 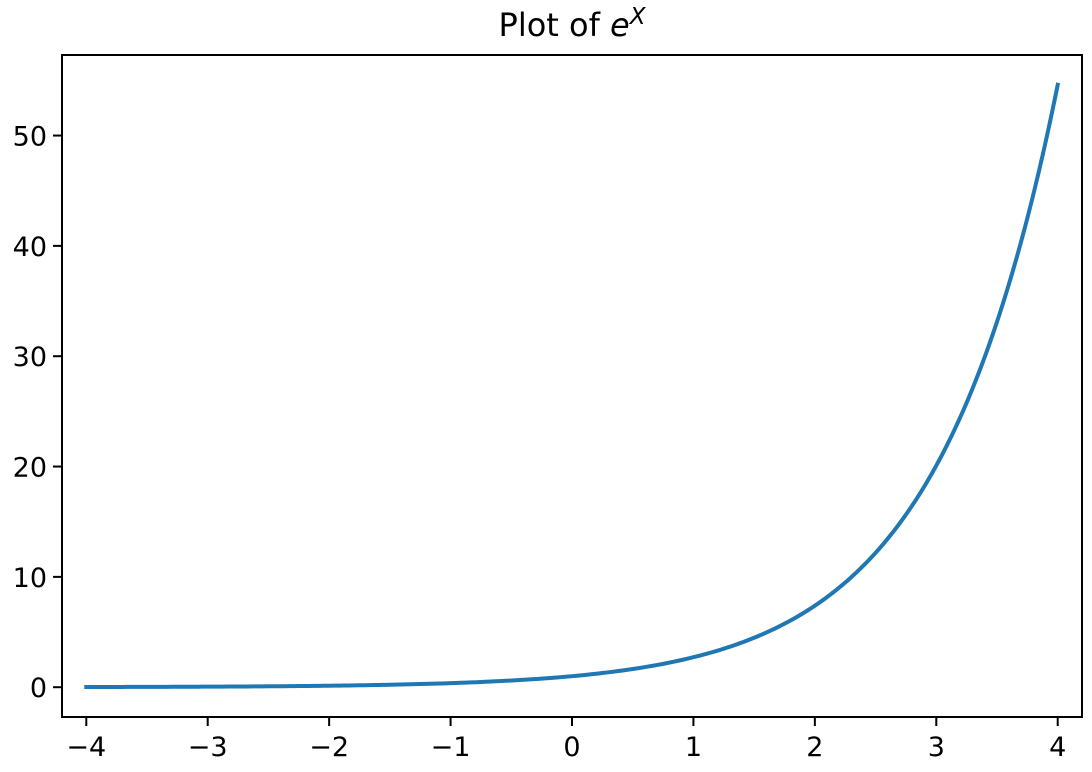 What do you see at coordinates (38, 688) in the screenshot?
I see `y-tick-label: 0` at bounding box center [38, 688].